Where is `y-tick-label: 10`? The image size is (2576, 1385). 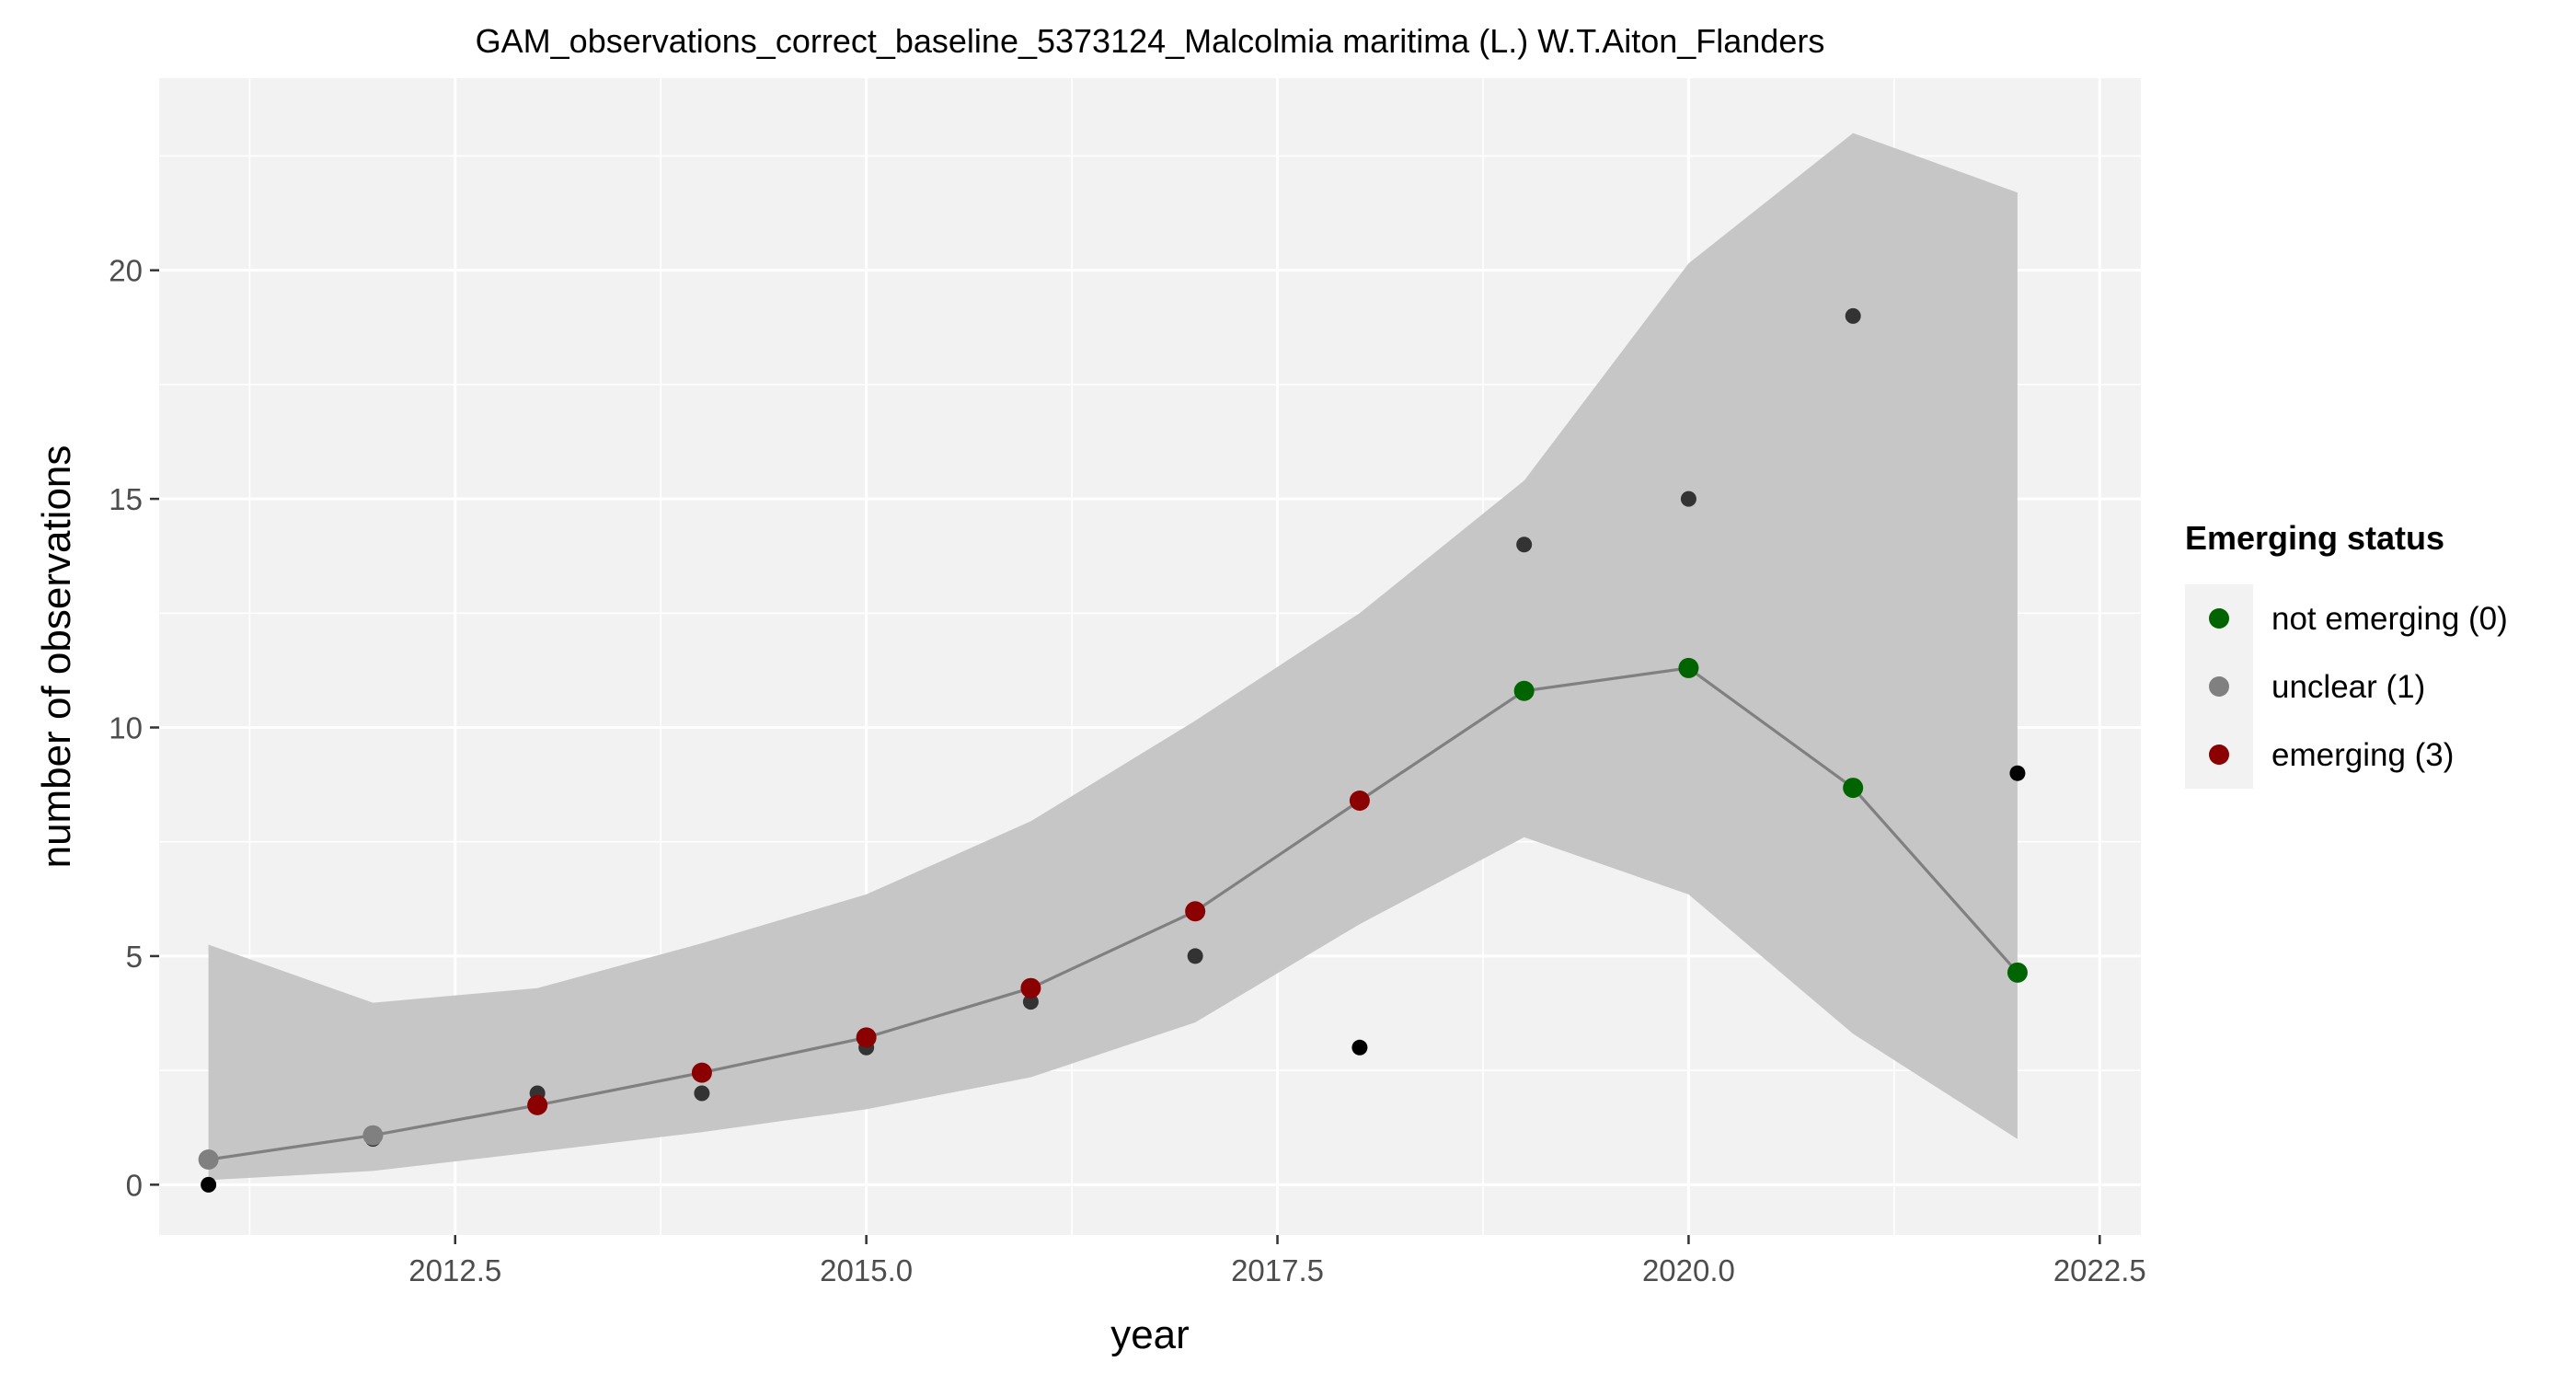
y-tick-label: 10 is located at coordinates (126, 728).